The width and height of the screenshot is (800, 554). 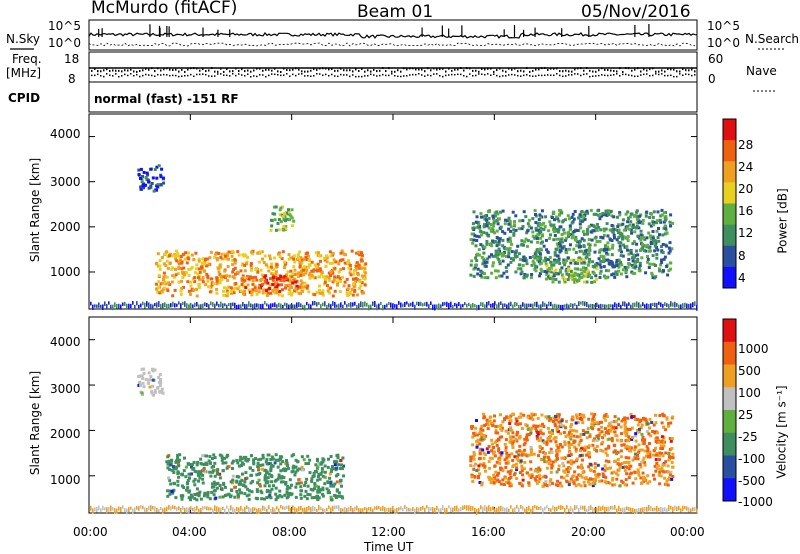 What do you see at coordinates (308, 71) in the screenshot?
I see `freq-mark` at bounding box center [308, 71].